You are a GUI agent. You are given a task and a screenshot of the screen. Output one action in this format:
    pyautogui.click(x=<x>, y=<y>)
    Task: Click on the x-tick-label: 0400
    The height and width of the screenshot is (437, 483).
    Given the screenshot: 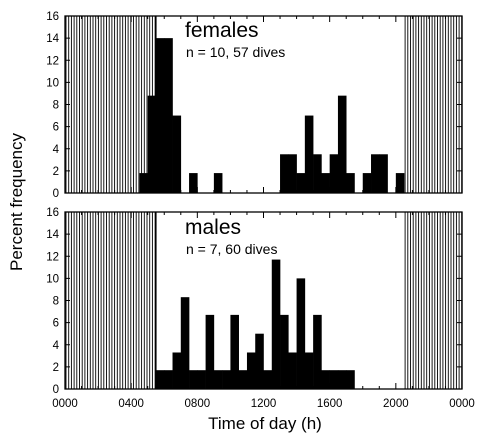 What is the action you would take?
    pyautogui.click(x=131, y=404)
    